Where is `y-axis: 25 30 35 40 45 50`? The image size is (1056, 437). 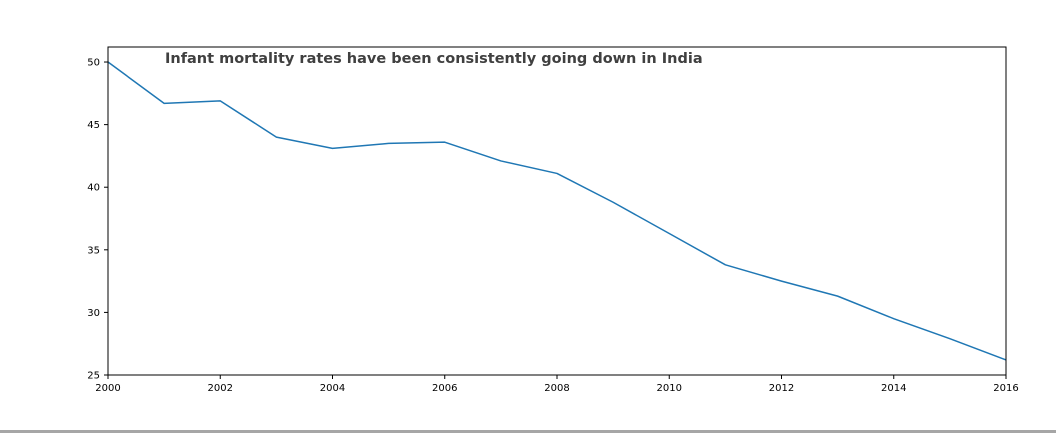 y-axis: 25 30 35 40 45 50 is located at coordinates (97, 220).